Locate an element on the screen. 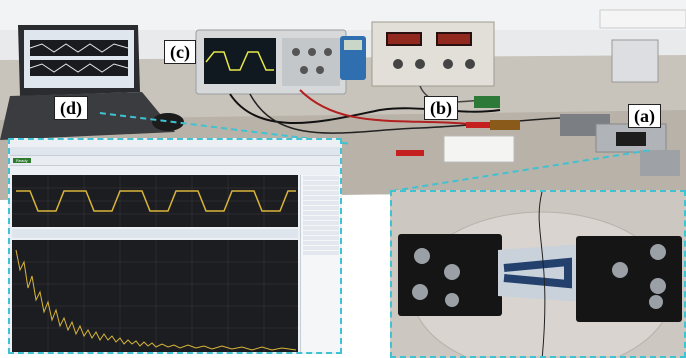 This screenshot has width=686, height=358. scope-menubar is located at coordinates (175, 143).